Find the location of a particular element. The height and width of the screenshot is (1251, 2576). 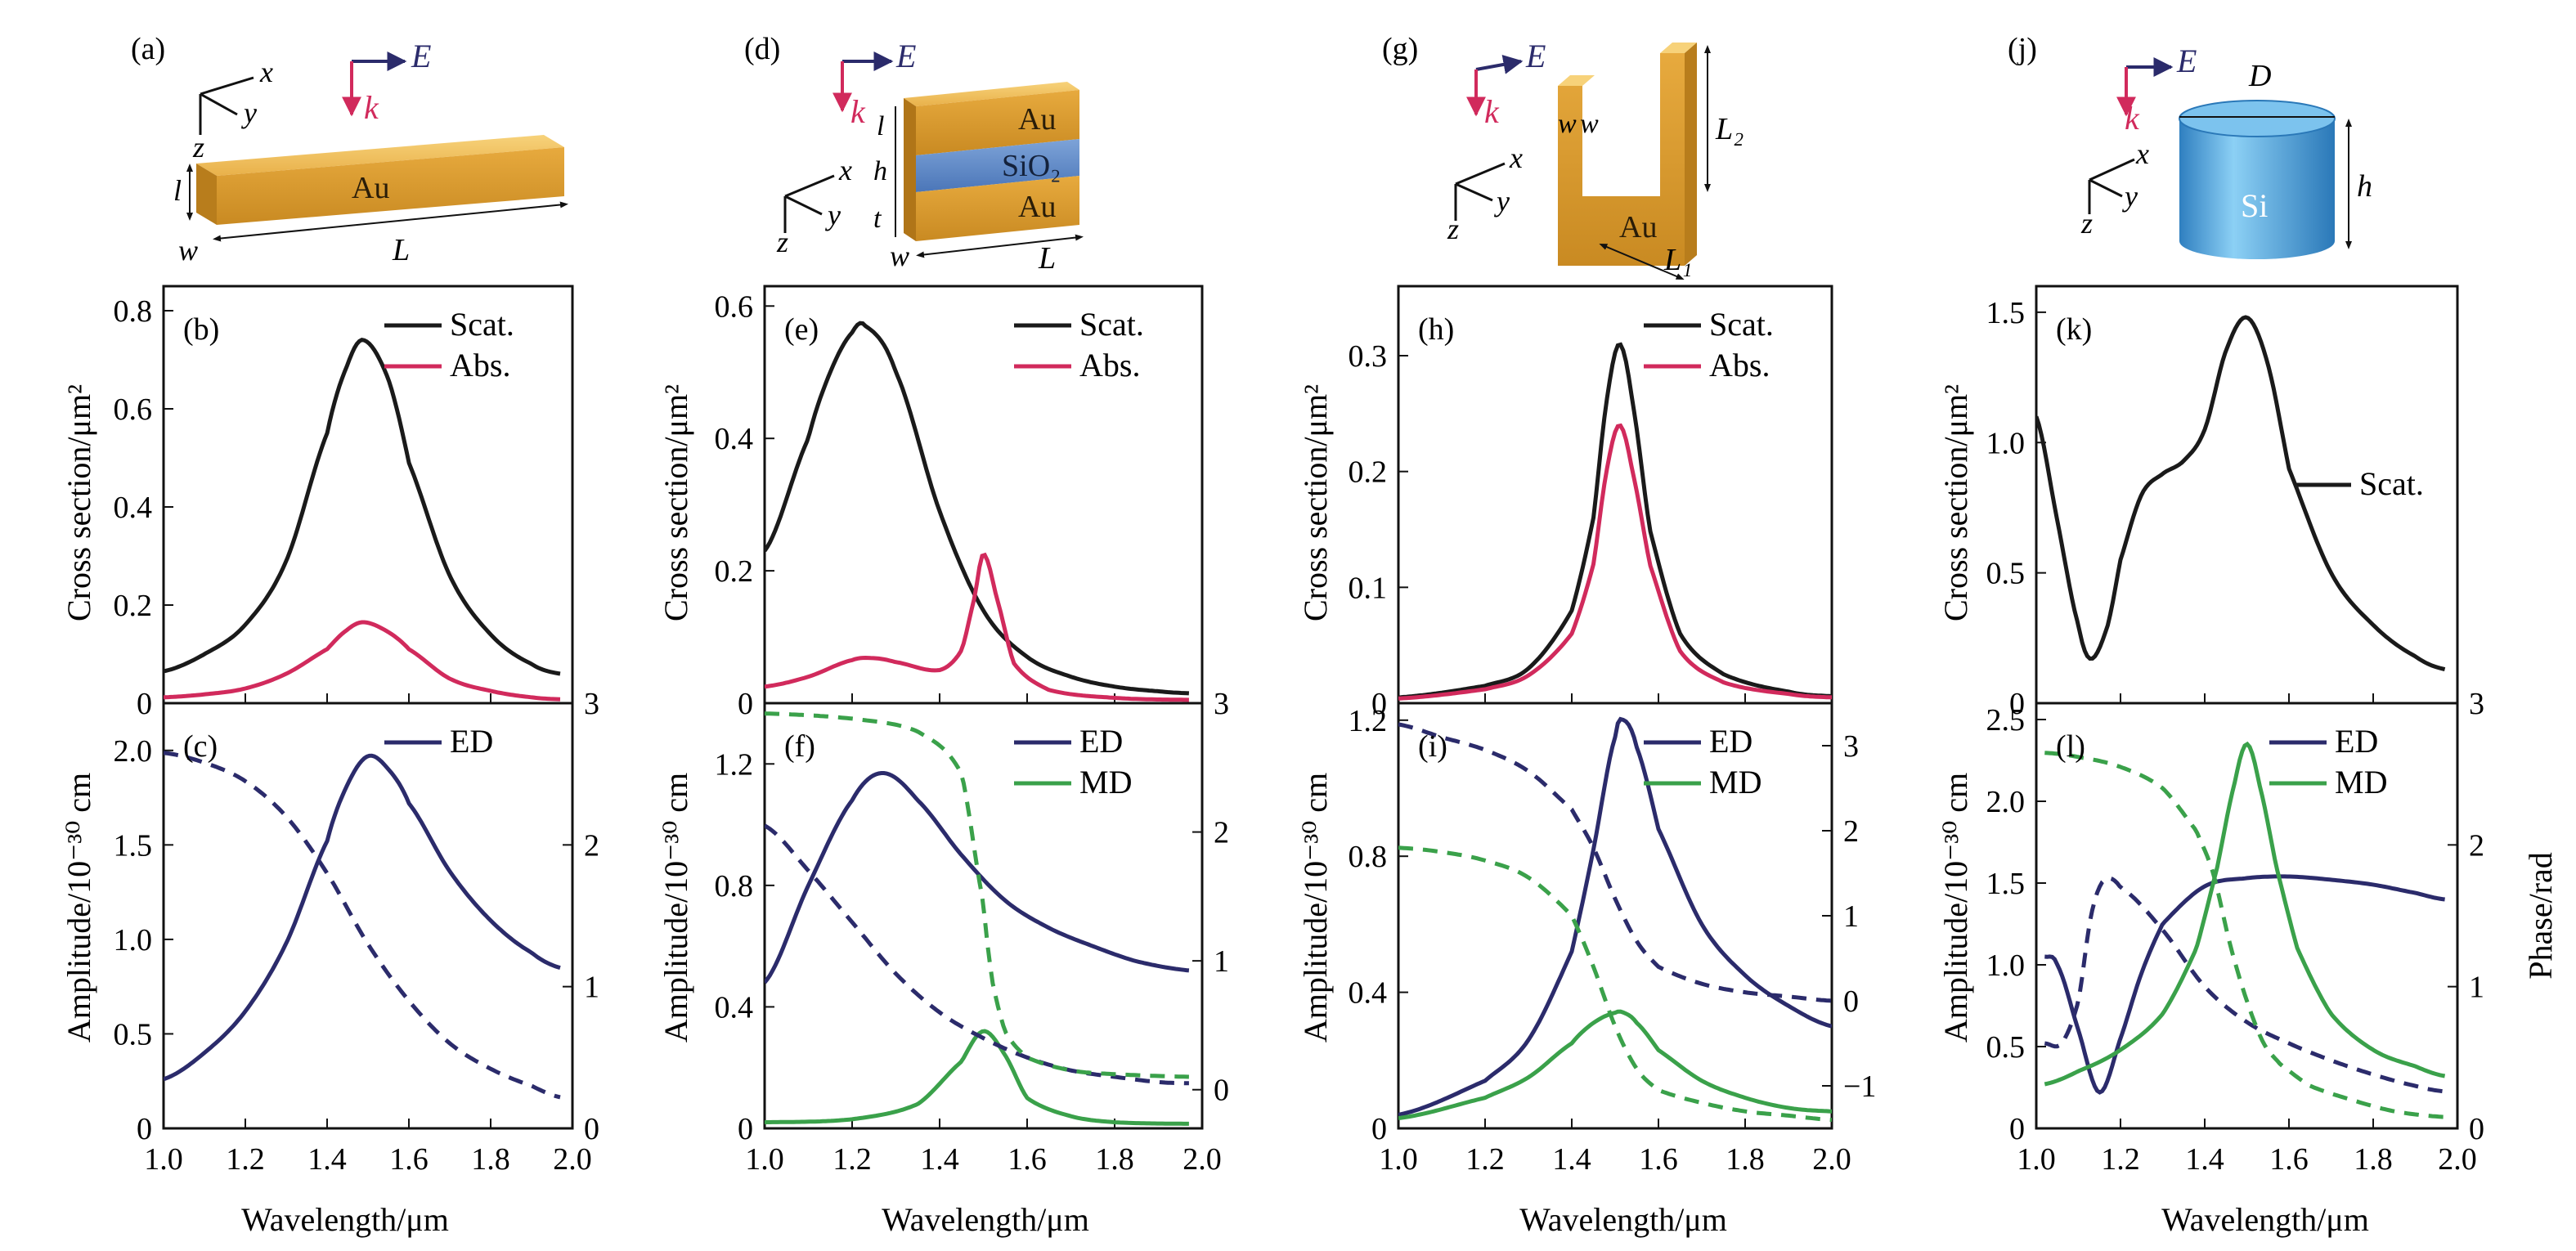

panel-label-j: (j) is located at coordinates (2022, 49).